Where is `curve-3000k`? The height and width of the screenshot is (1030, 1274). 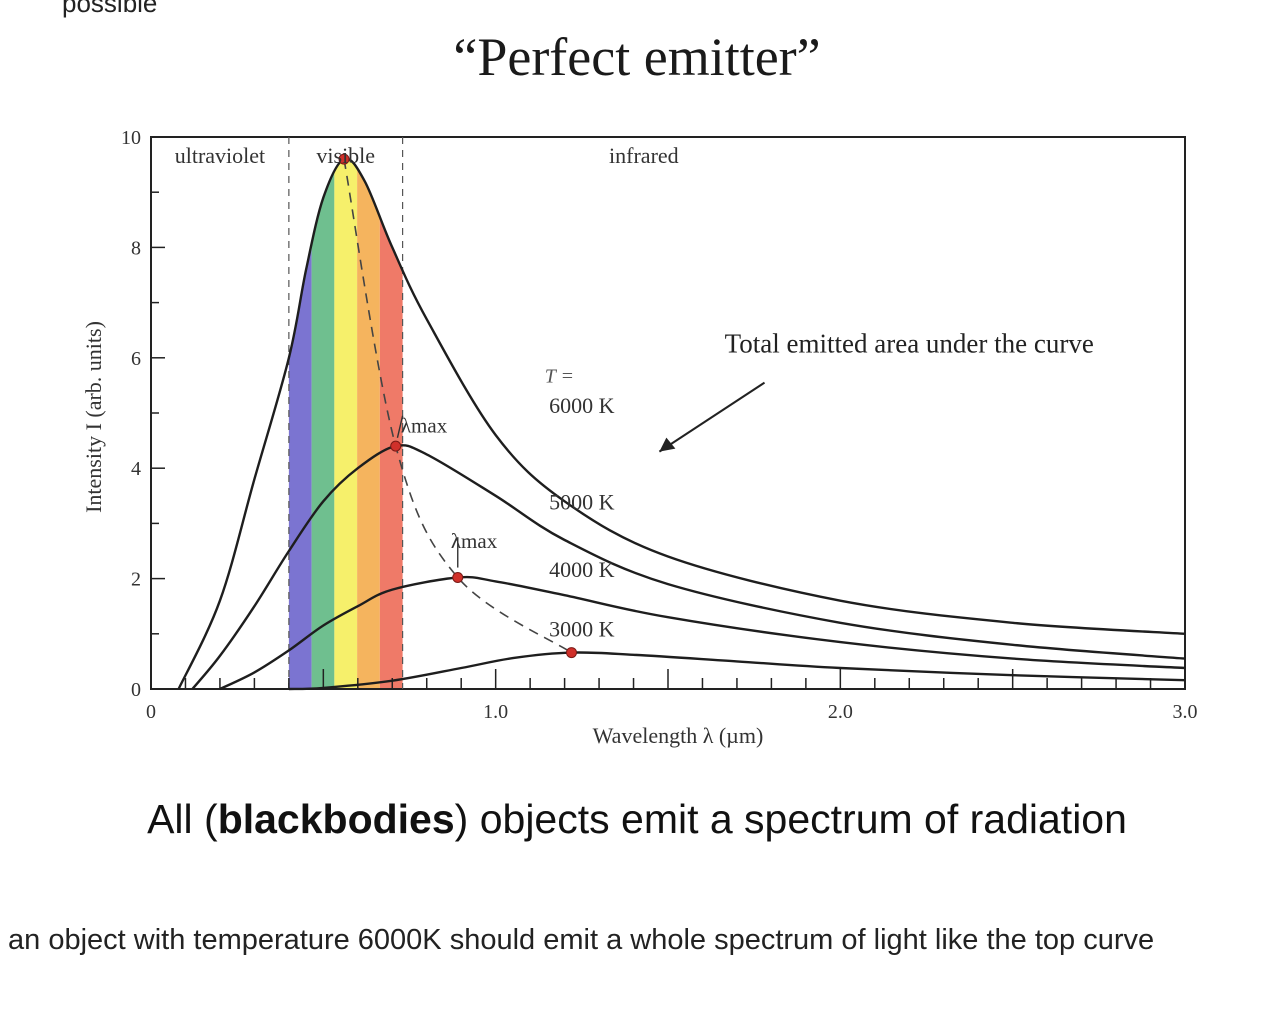 curve-3000k is located at coordinates (737, 671).